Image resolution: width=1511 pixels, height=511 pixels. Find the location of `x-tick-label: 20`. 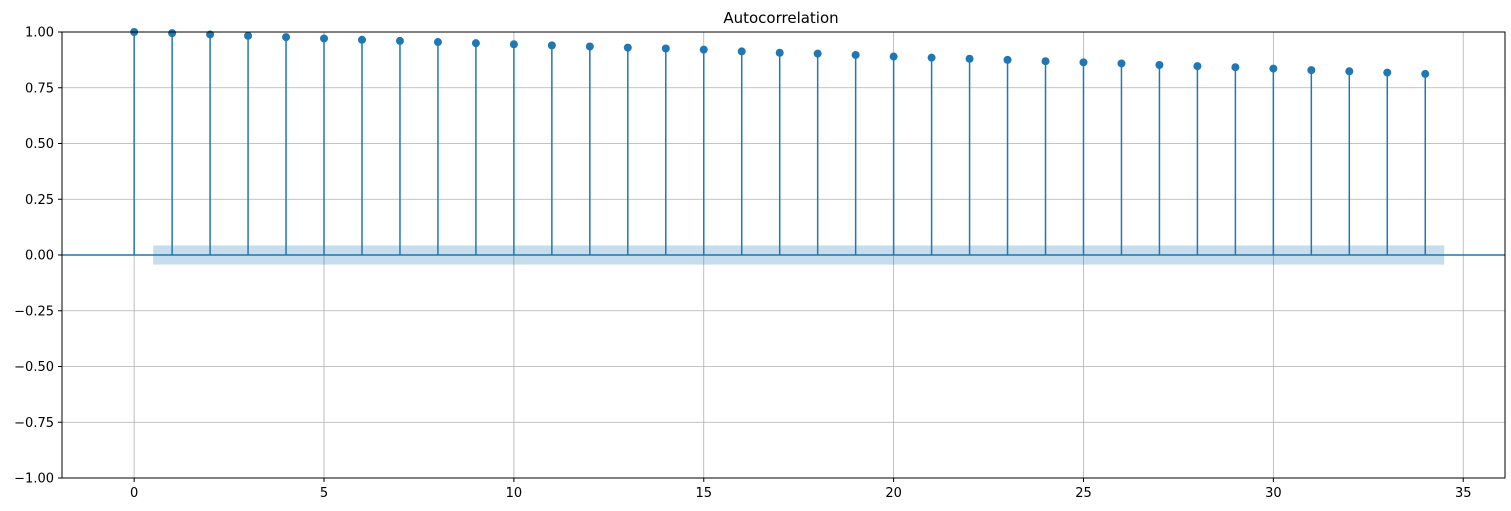

x-tick-label: 20 is located at coordinates (893, 493).